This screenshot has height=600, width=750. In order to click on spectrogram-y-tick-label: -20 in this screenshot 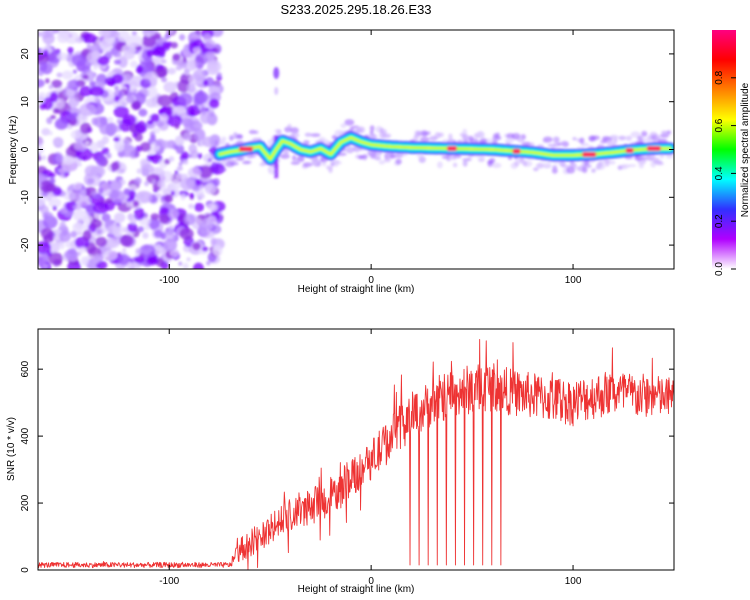, I will do `click(25, 244)`.